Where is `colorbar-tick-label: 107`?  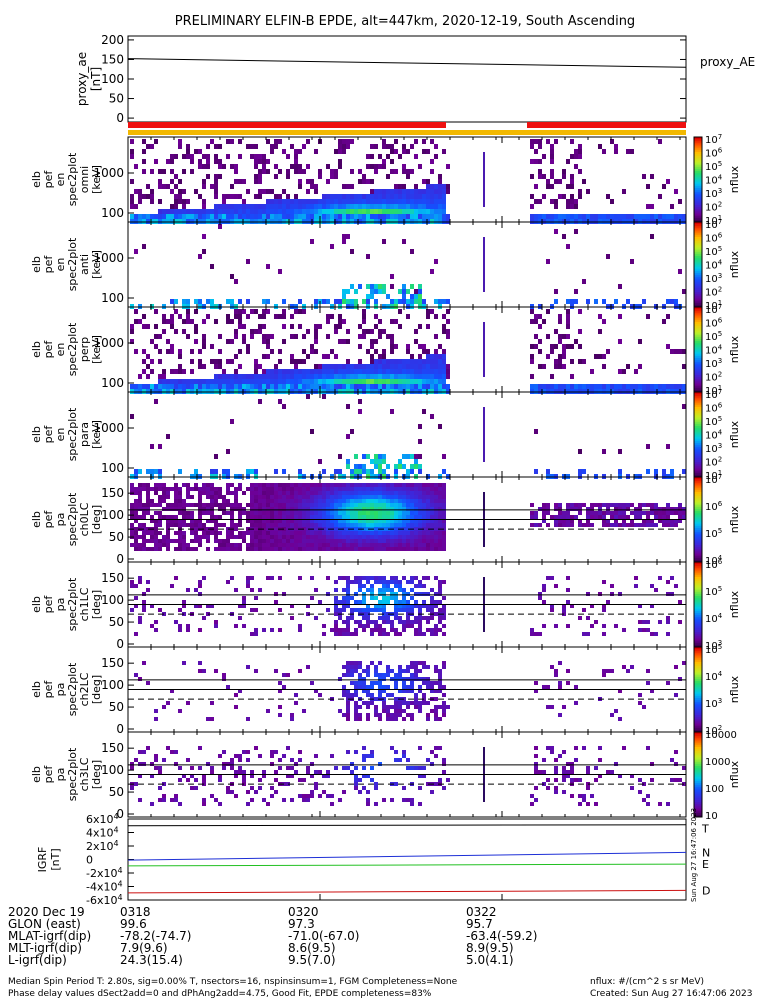 colorbar-tick-label: 107 is located at coordinates (713, 394).